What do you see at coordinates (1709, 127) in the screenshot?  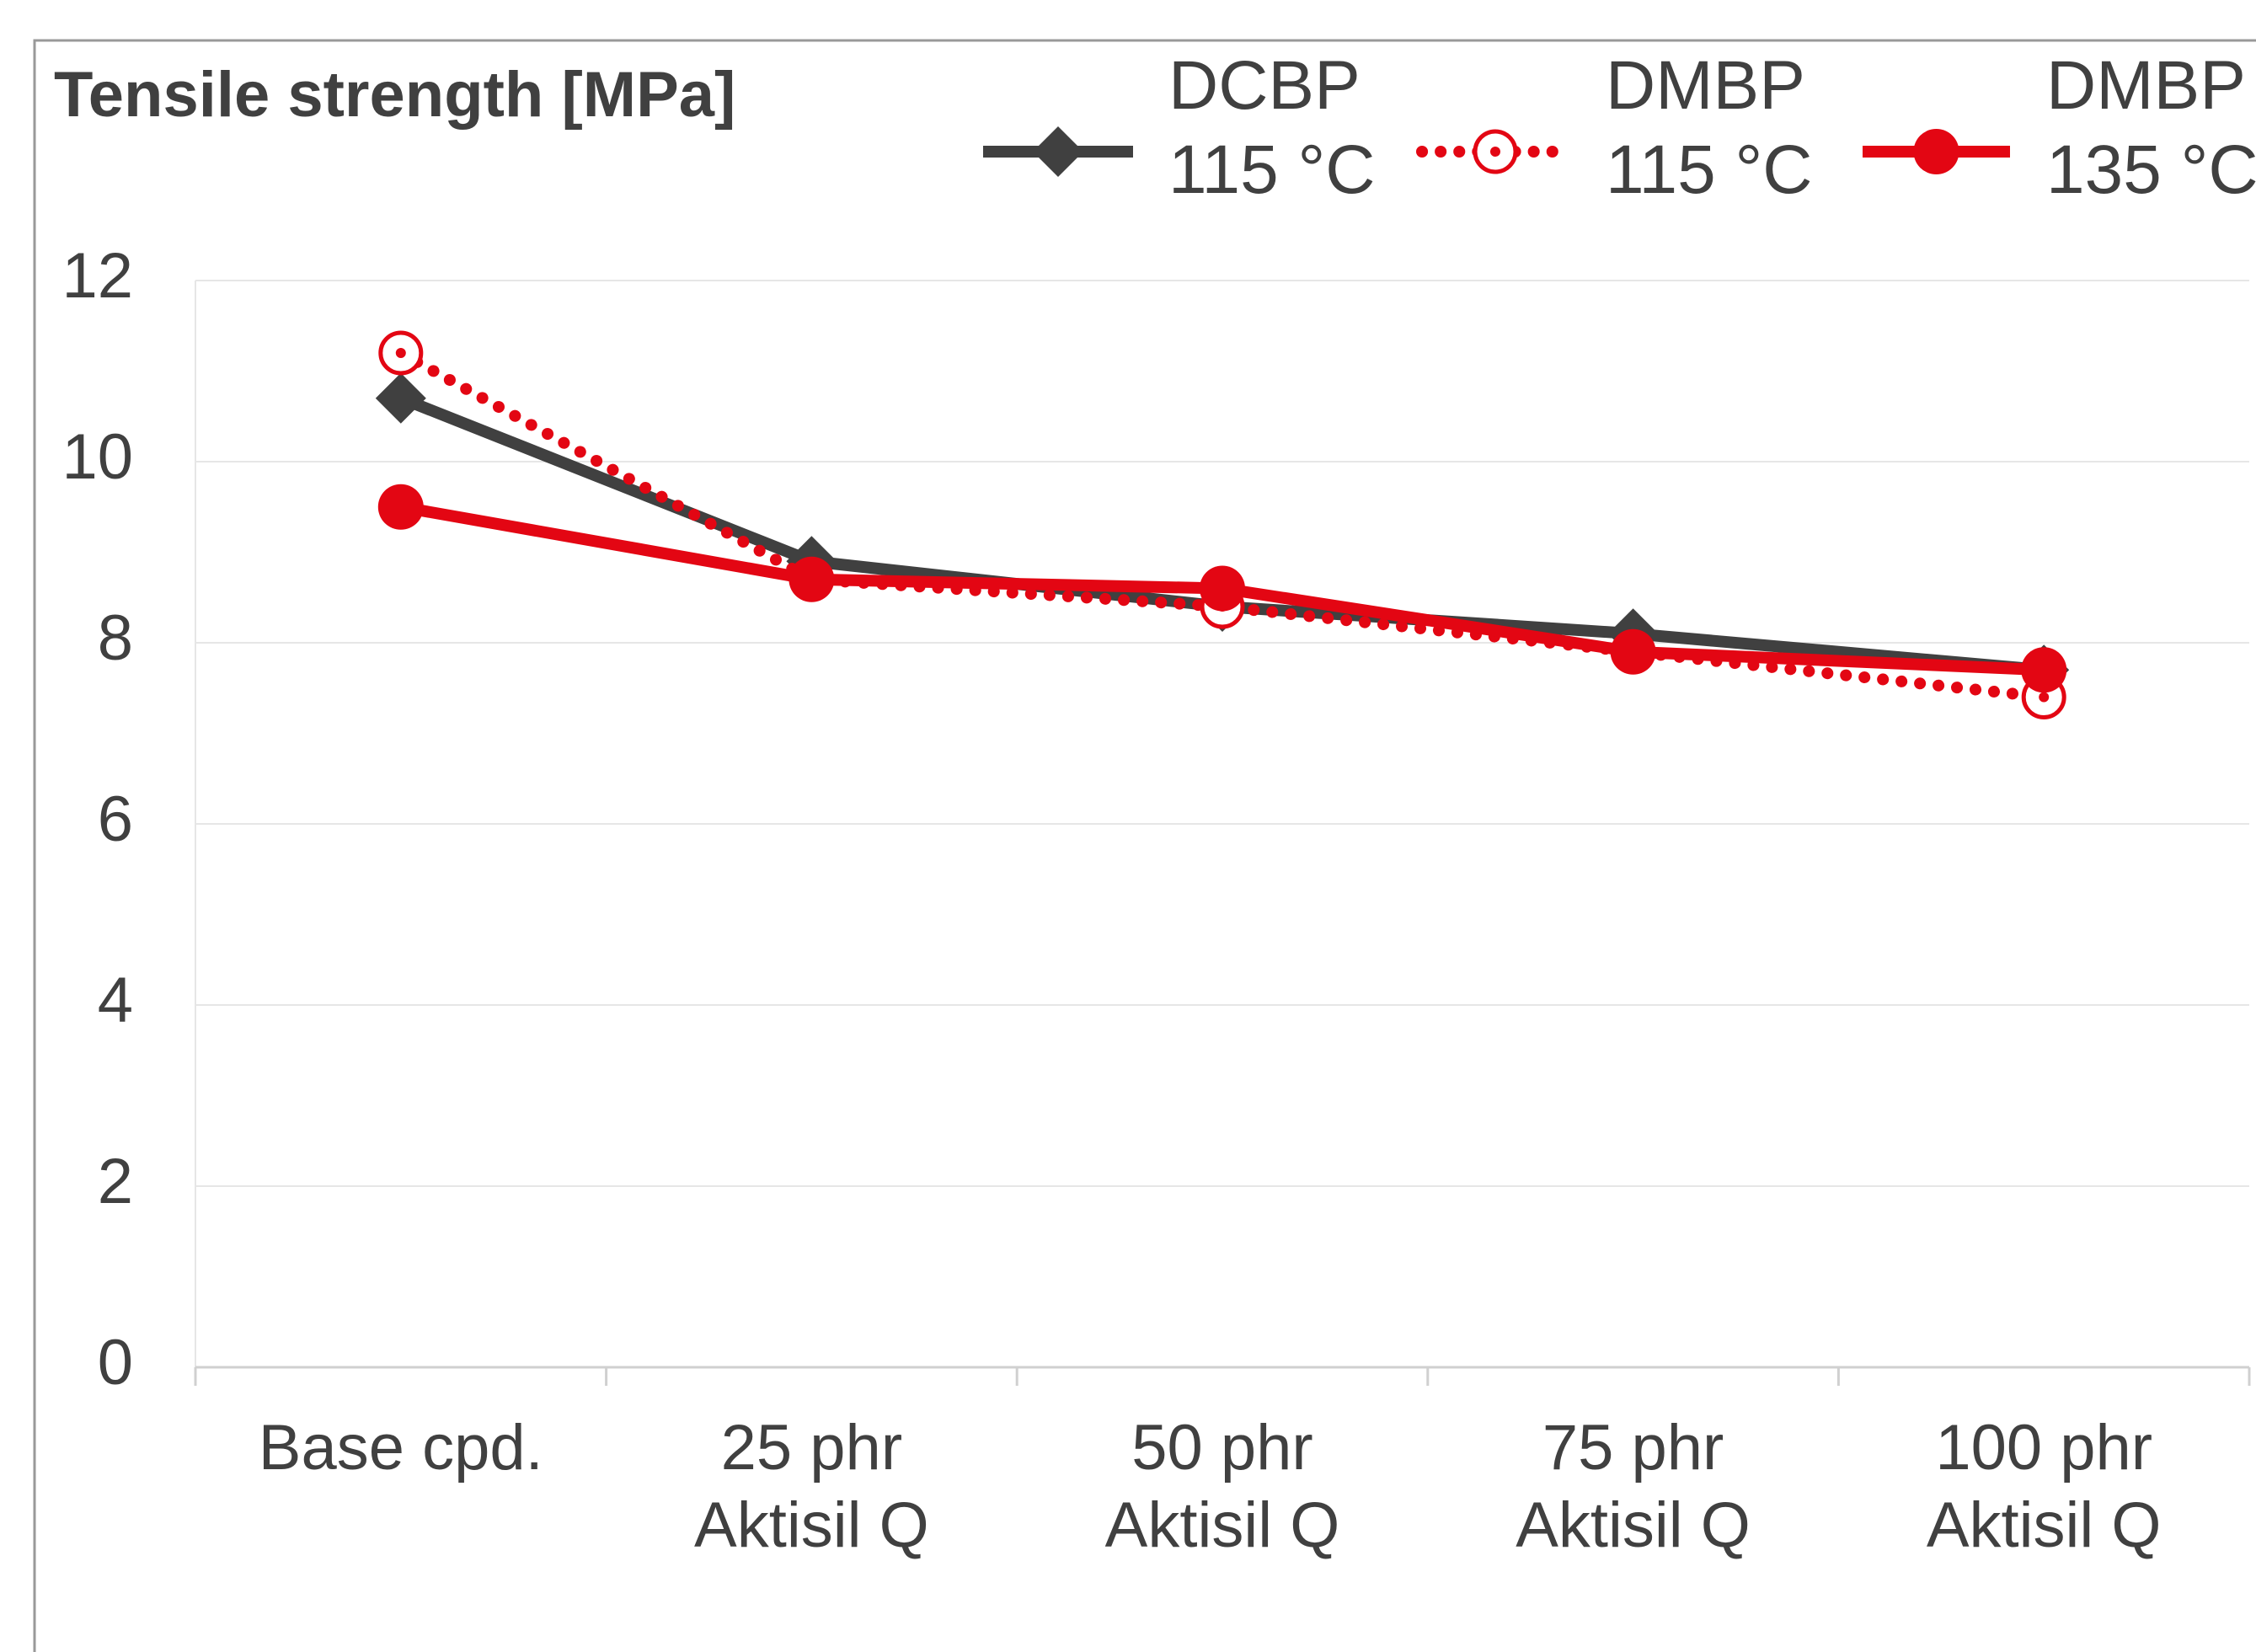 I see `legend-label: DMBP 115 °C` at bounding box center [1709, 127].